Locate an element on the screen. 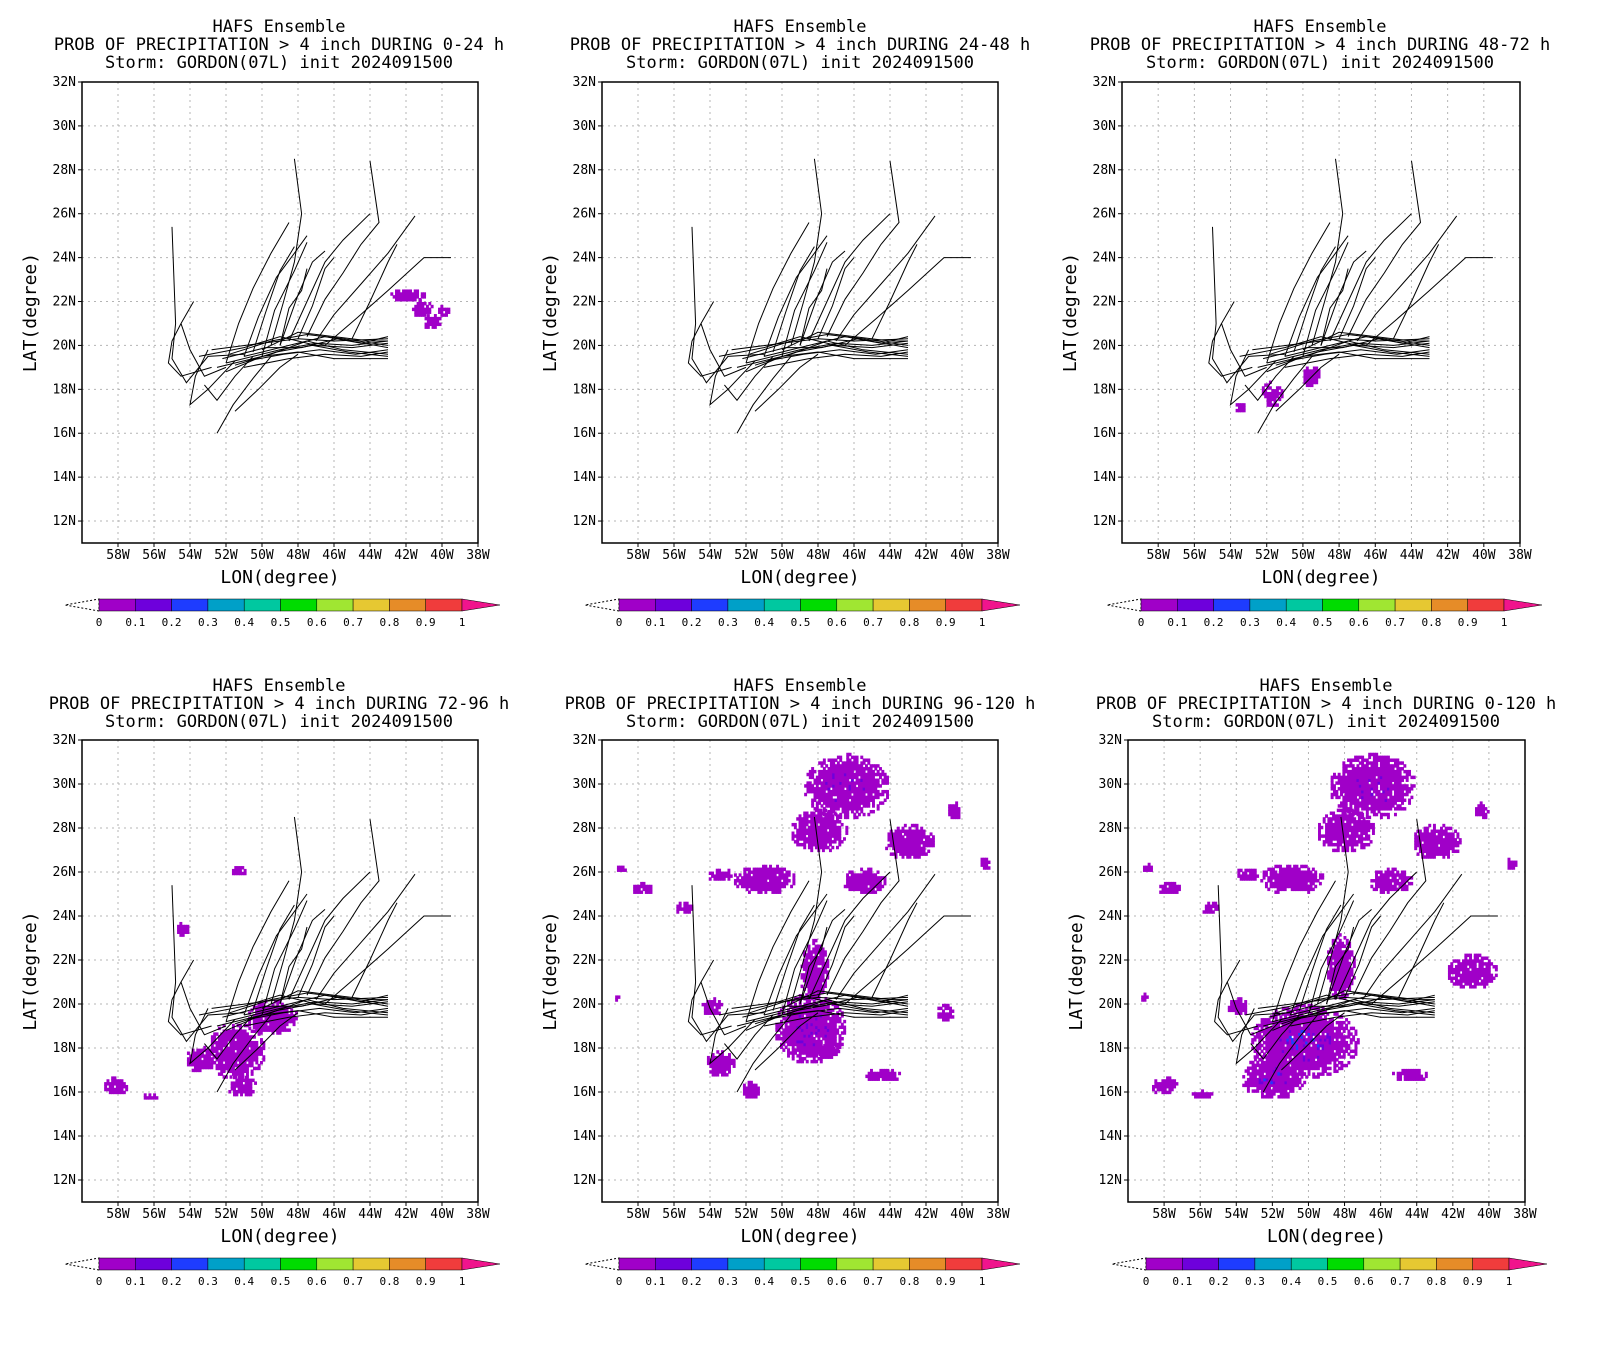 The height and width of the screenshot is (1352, 1607). y-tick-label: 24N is located at coordinates (1104, 258).